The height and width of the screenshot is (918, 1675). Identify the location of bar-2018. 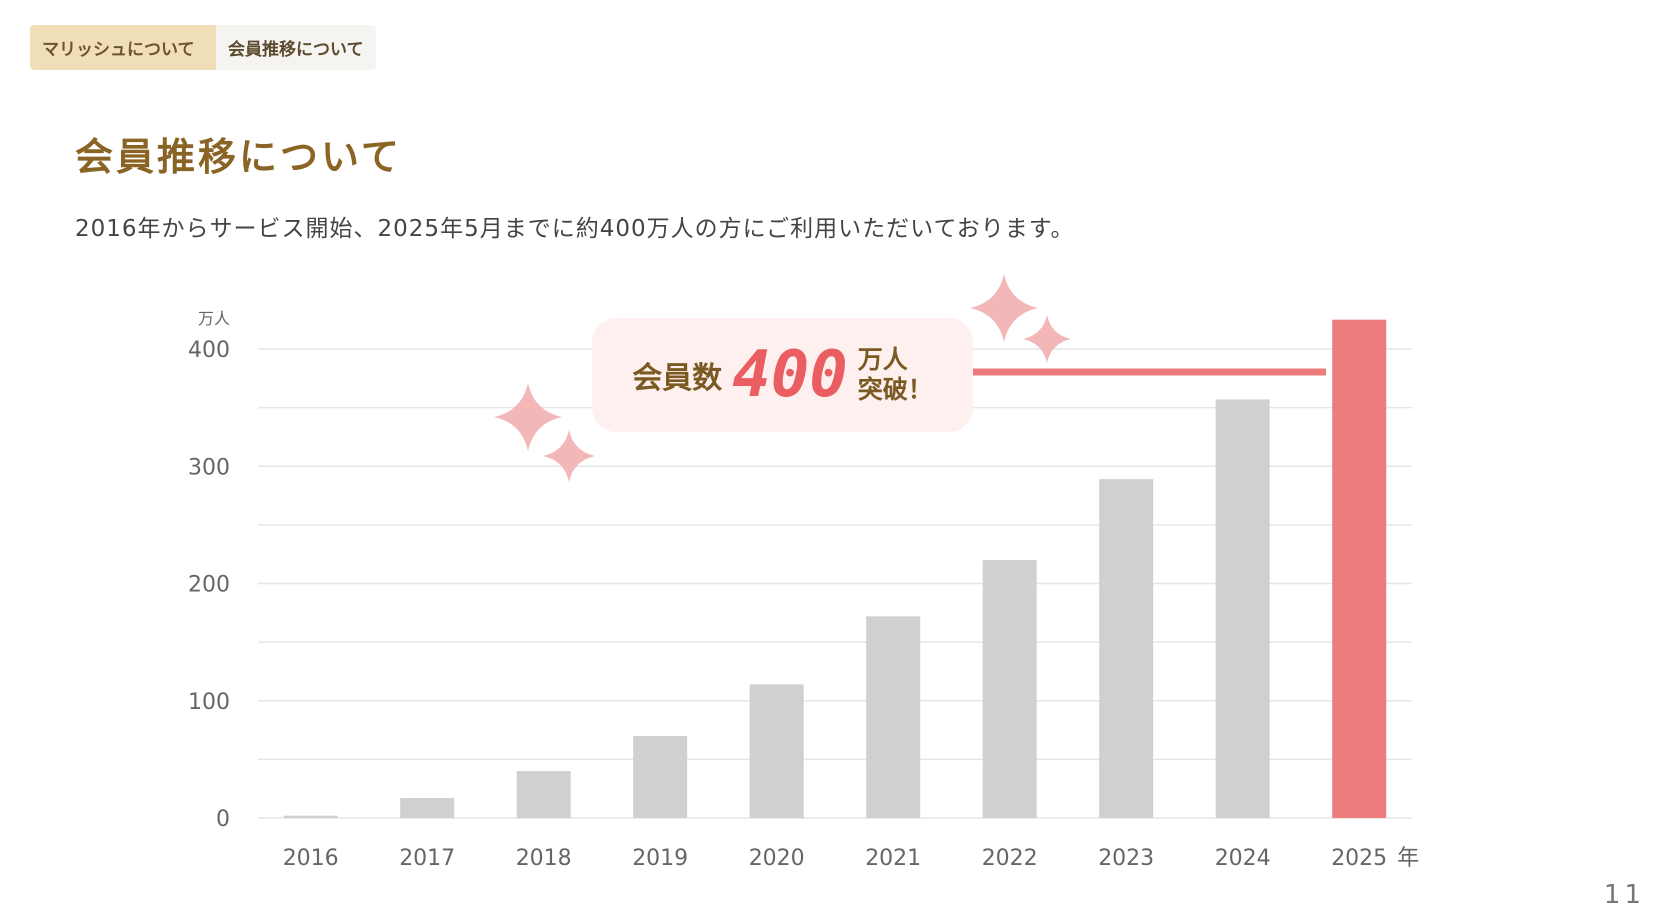
(543, 794).